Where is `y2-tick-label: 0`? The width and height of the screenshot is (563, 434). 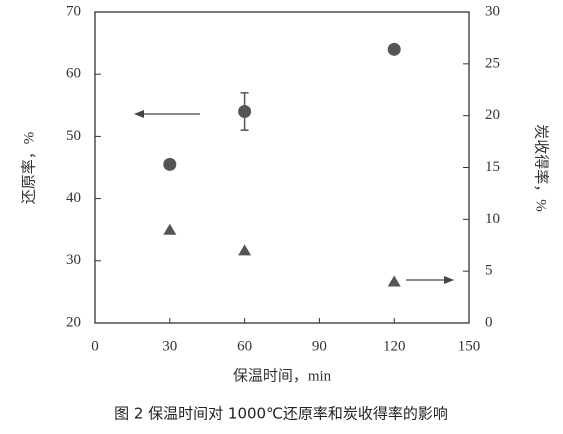 y2-tick-label: 0 is located at coordinates (489, 322).